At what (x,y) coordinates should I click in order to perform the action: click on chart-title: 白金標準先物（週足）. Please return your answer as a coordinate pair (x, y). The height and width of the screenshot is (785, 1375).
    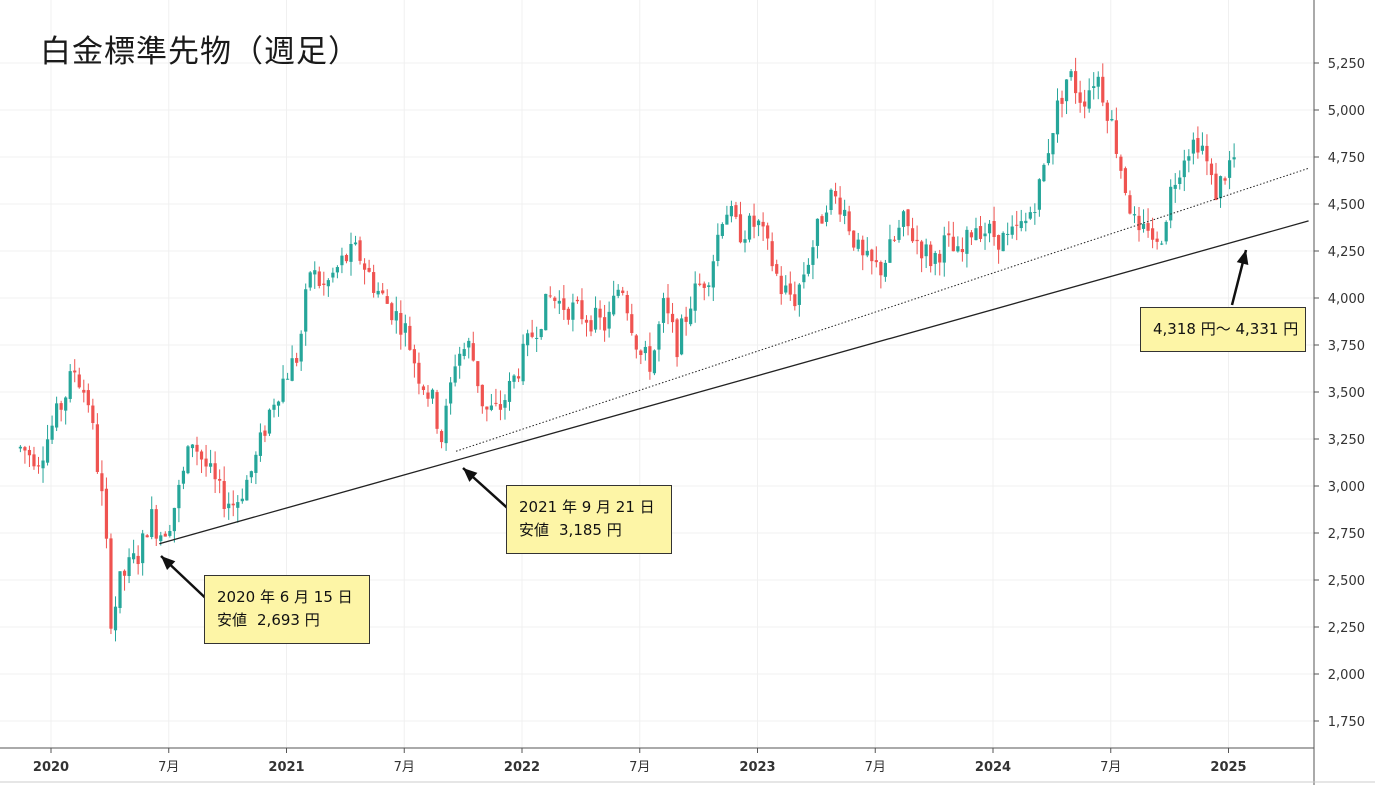
    Looking at the image, I should click on (200, 52).